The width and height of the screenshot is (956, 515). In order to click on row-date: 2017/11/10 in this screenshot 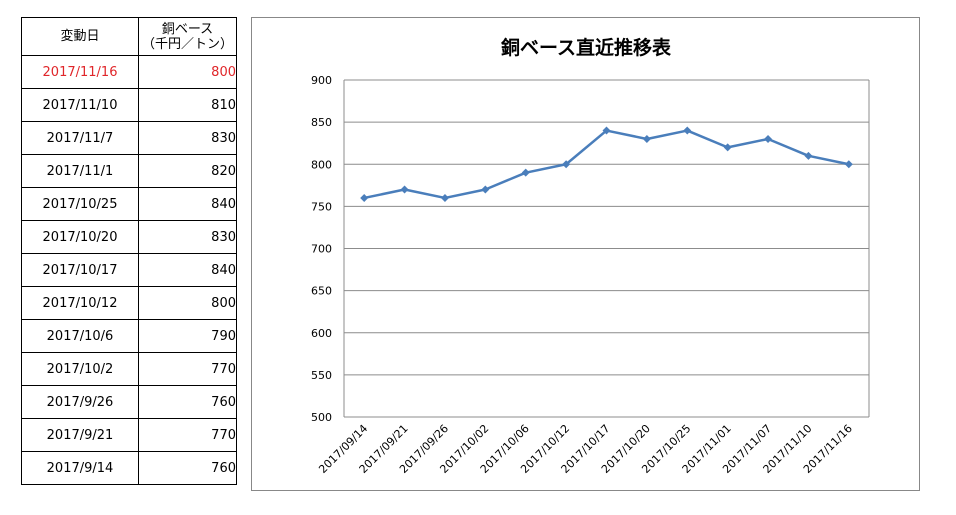, I will do `click(80, 105)`.